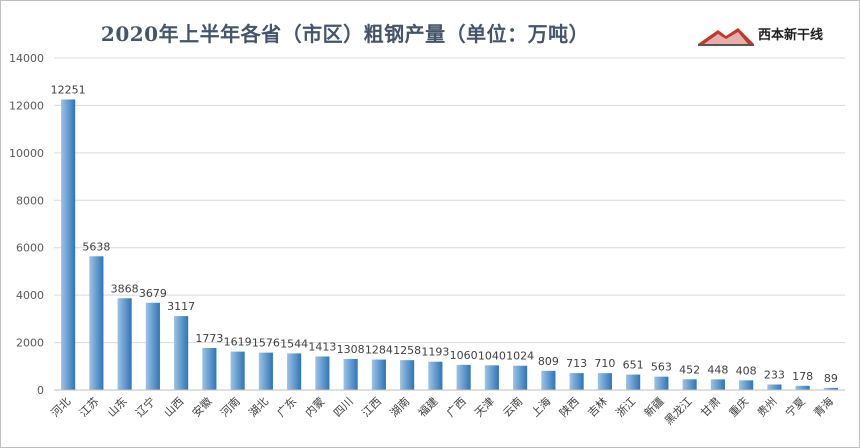 This screenshot has height=448, width=860. I want to click on data-label: 408, so click(746, 370).